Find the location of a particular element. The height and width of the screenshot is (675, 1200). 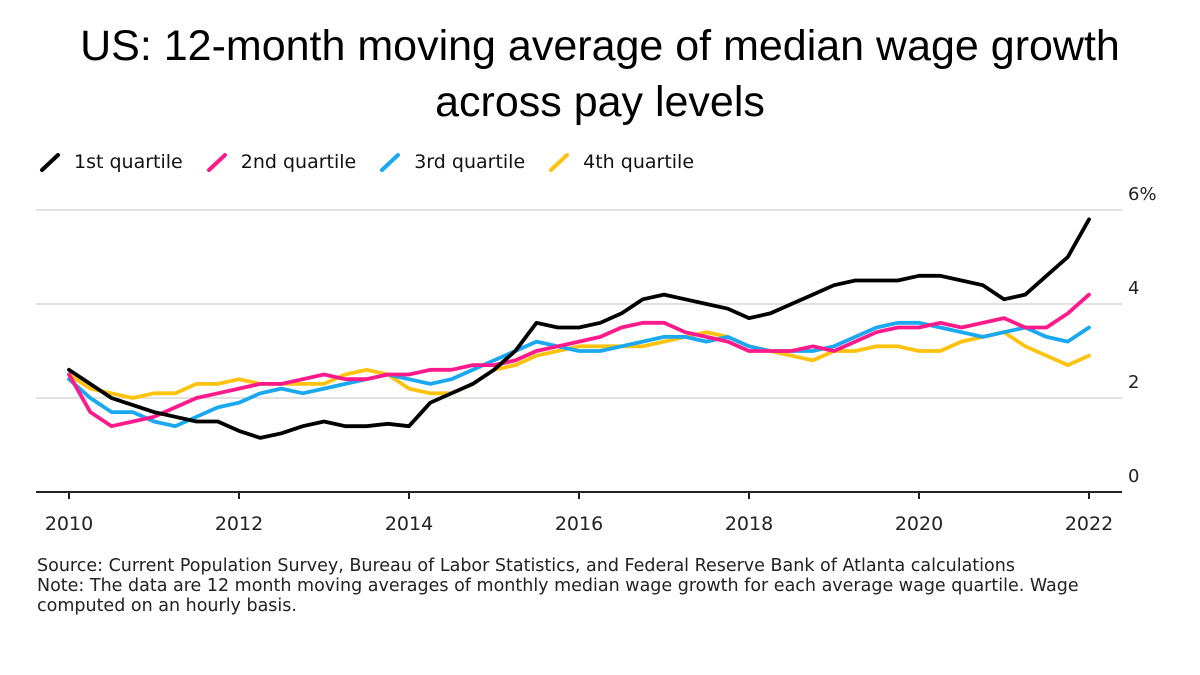

legend-item-3rd-quartile: 3rd quartile is located at coordinates (451, 162).